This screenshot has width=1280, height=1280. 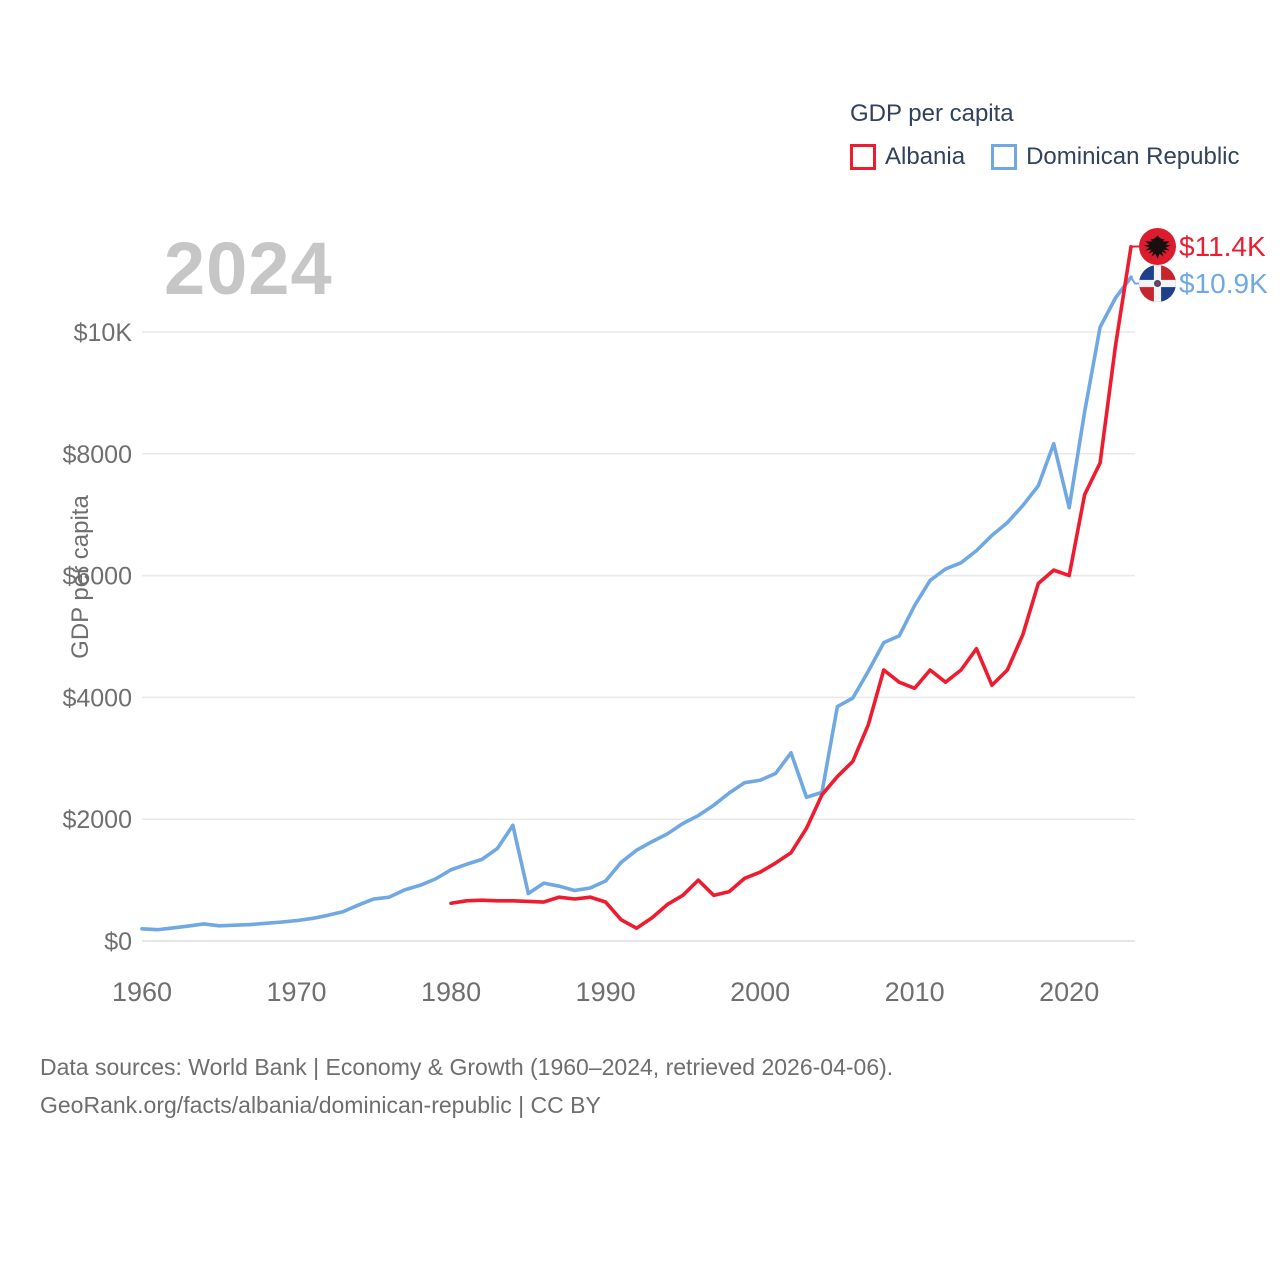 I want to click on x-tick-label-1960: 1960, so click(x=142, y=992).